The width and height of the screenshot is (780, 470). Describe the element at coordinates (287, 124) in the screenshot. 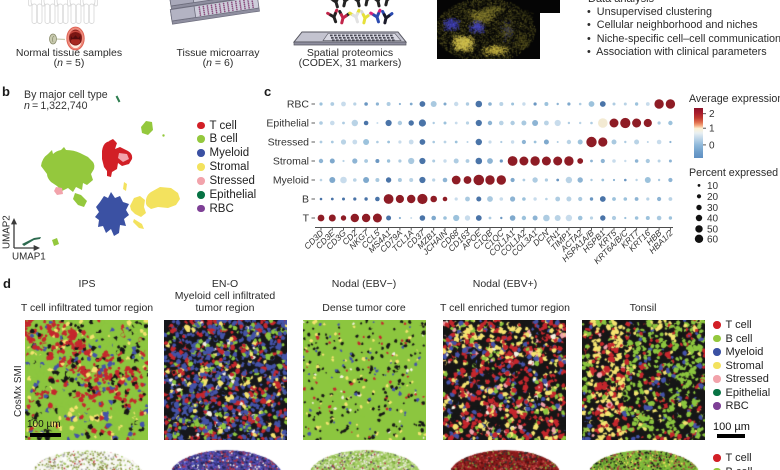

I see `svg-text: Epithelial` at that location.